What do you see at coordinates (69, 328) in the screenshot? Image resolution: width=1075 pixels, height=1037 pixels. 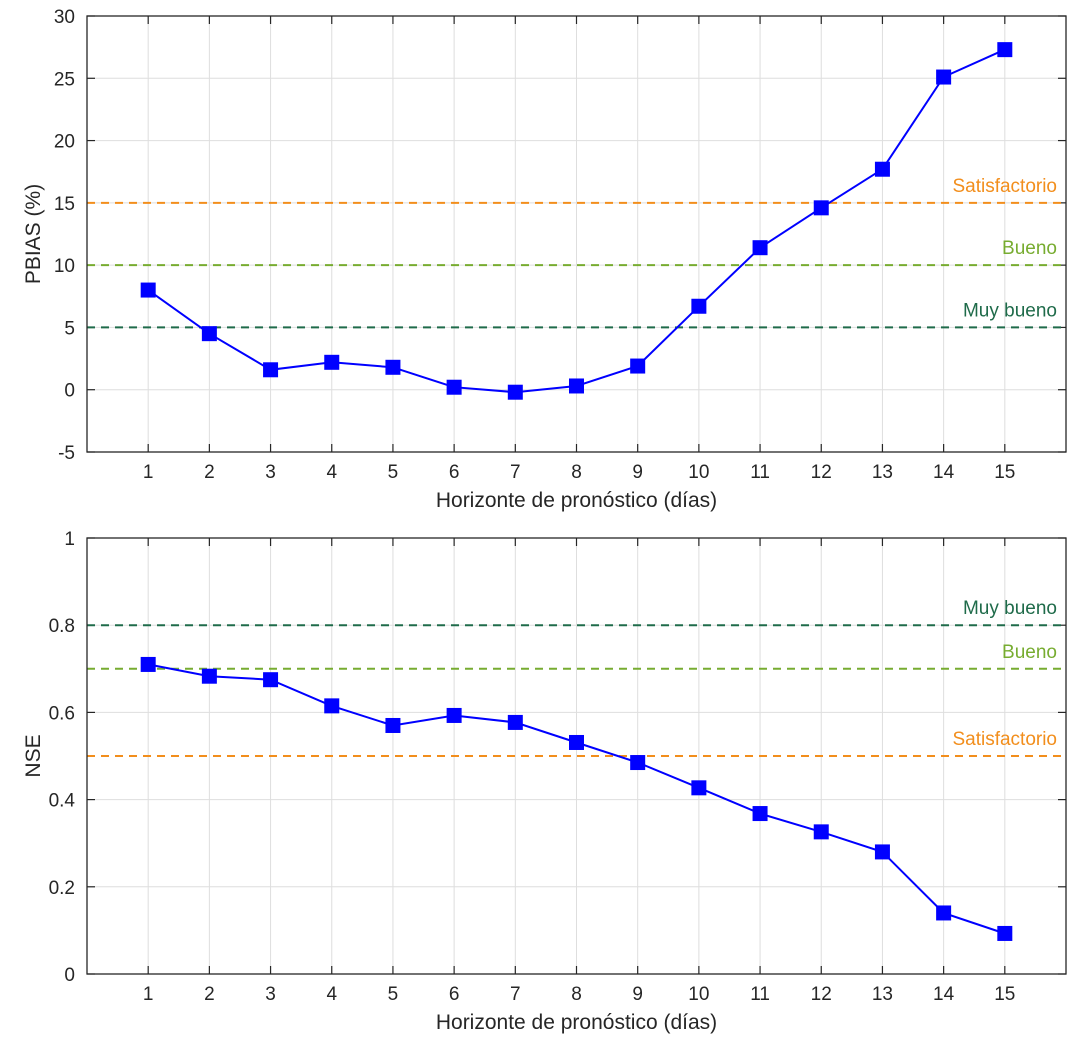 I see `y-tick-label: 5` at bounding box center [69, 328].